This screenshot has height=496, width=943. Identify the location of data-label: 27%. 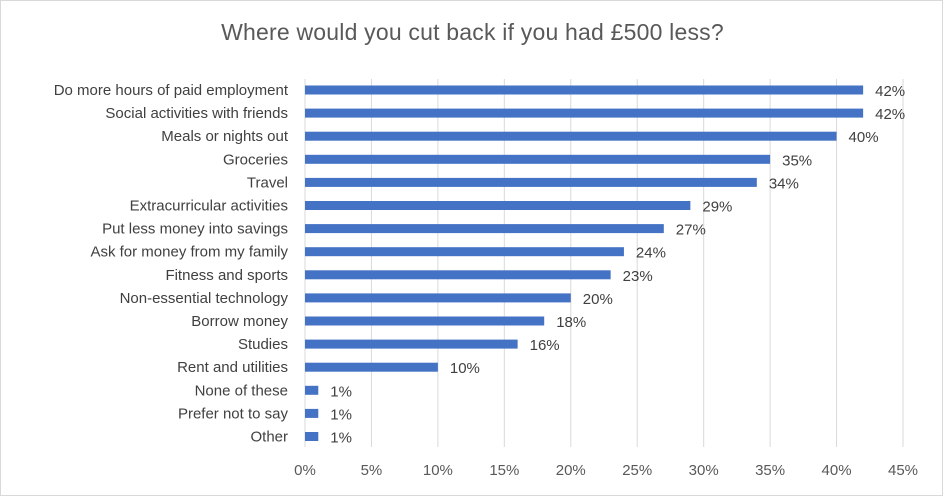
(691, 230).